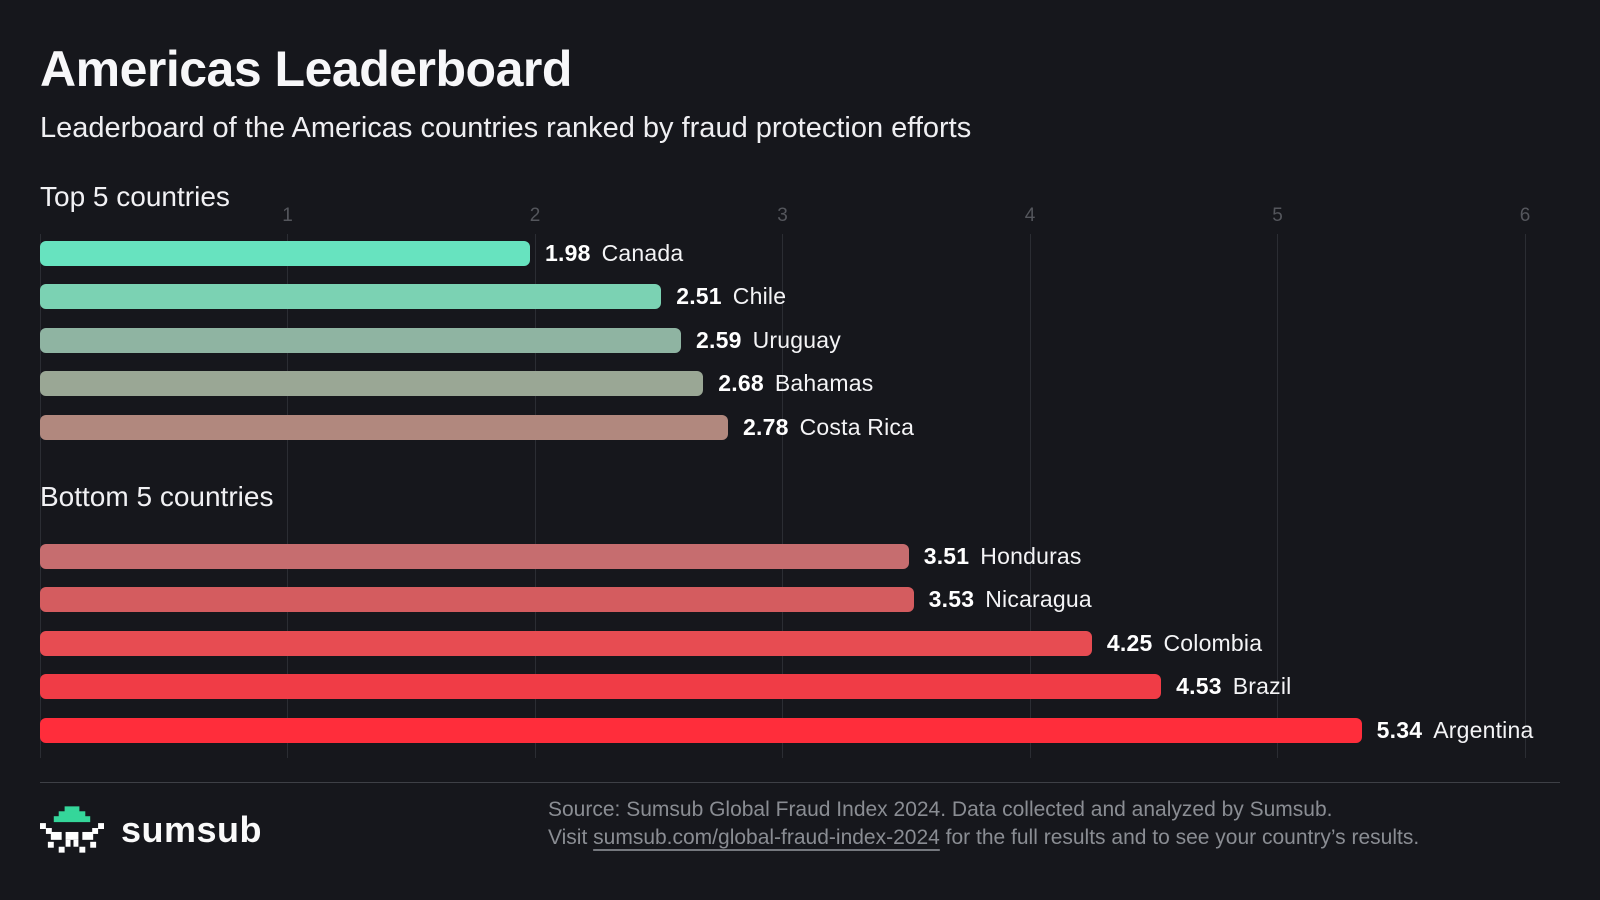  What do you see at coordinates (766, 837) in the screenshot?
I see `fraud-index-link: sumsub.com/global-fraud-index-2024` at bounding box center [766, 837].